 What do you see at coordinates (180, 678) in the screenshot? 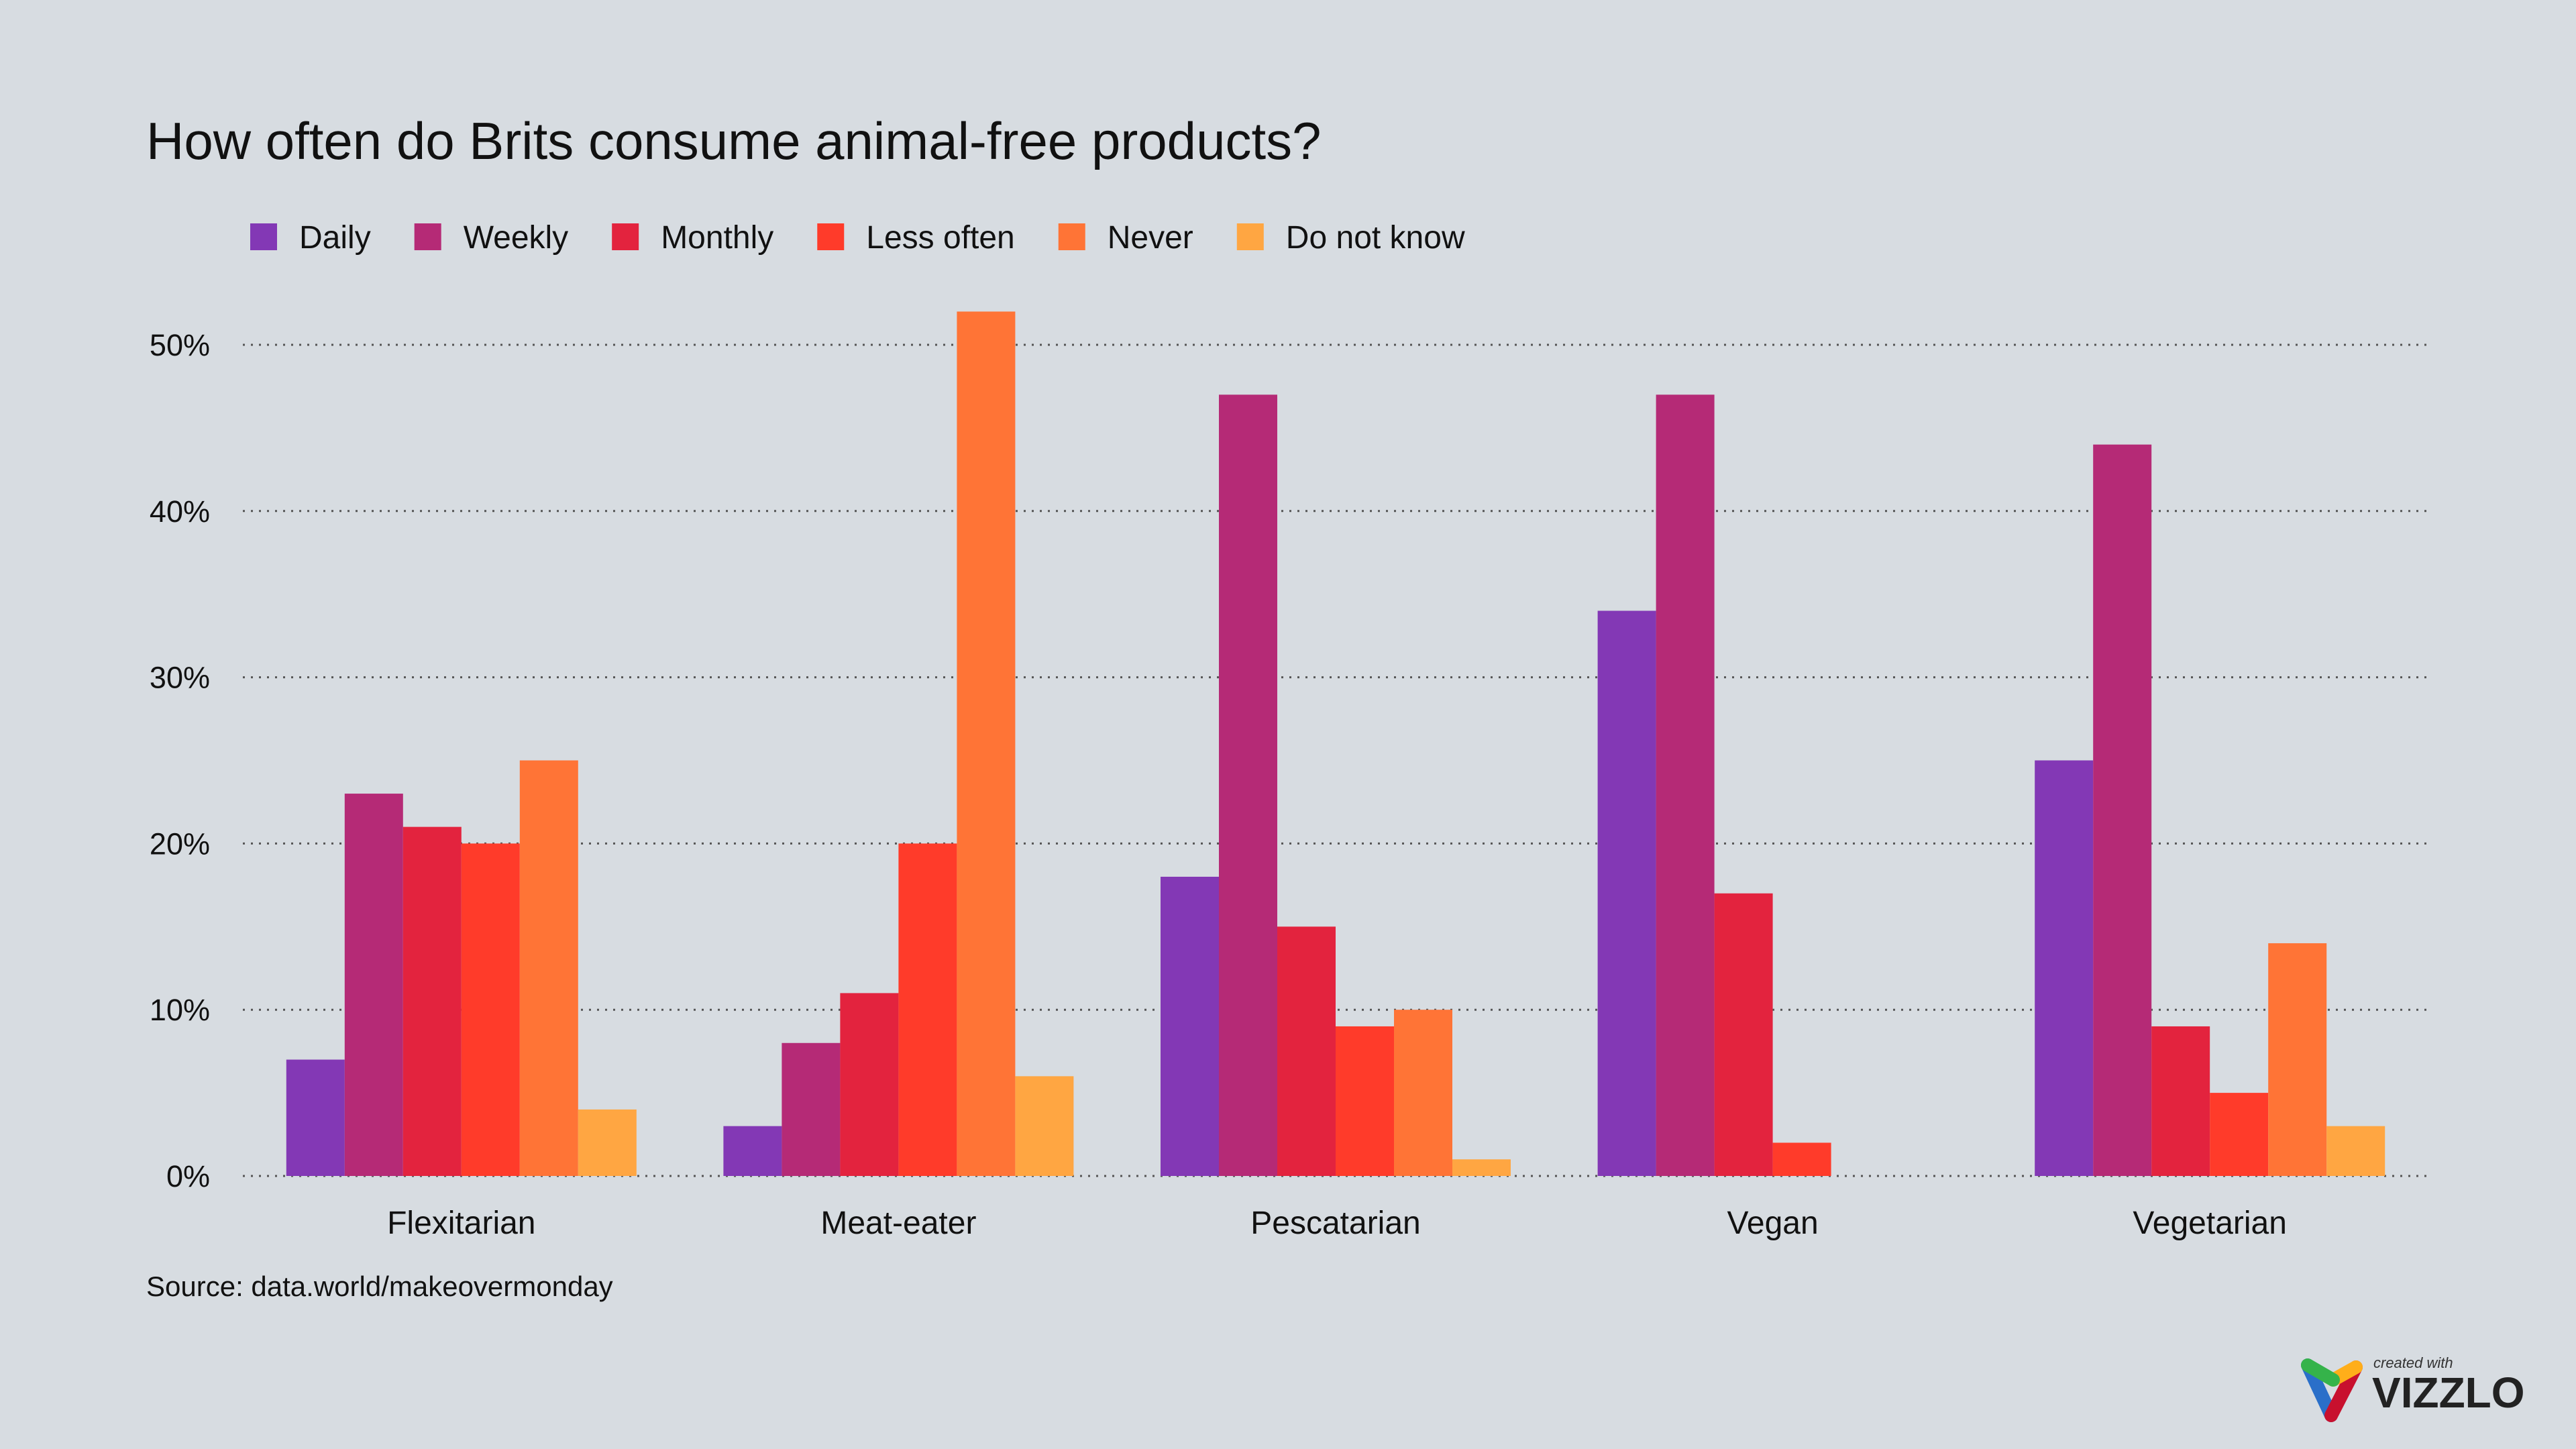
I see `y-tick-label: 30%` at bounding box center [180, 678].